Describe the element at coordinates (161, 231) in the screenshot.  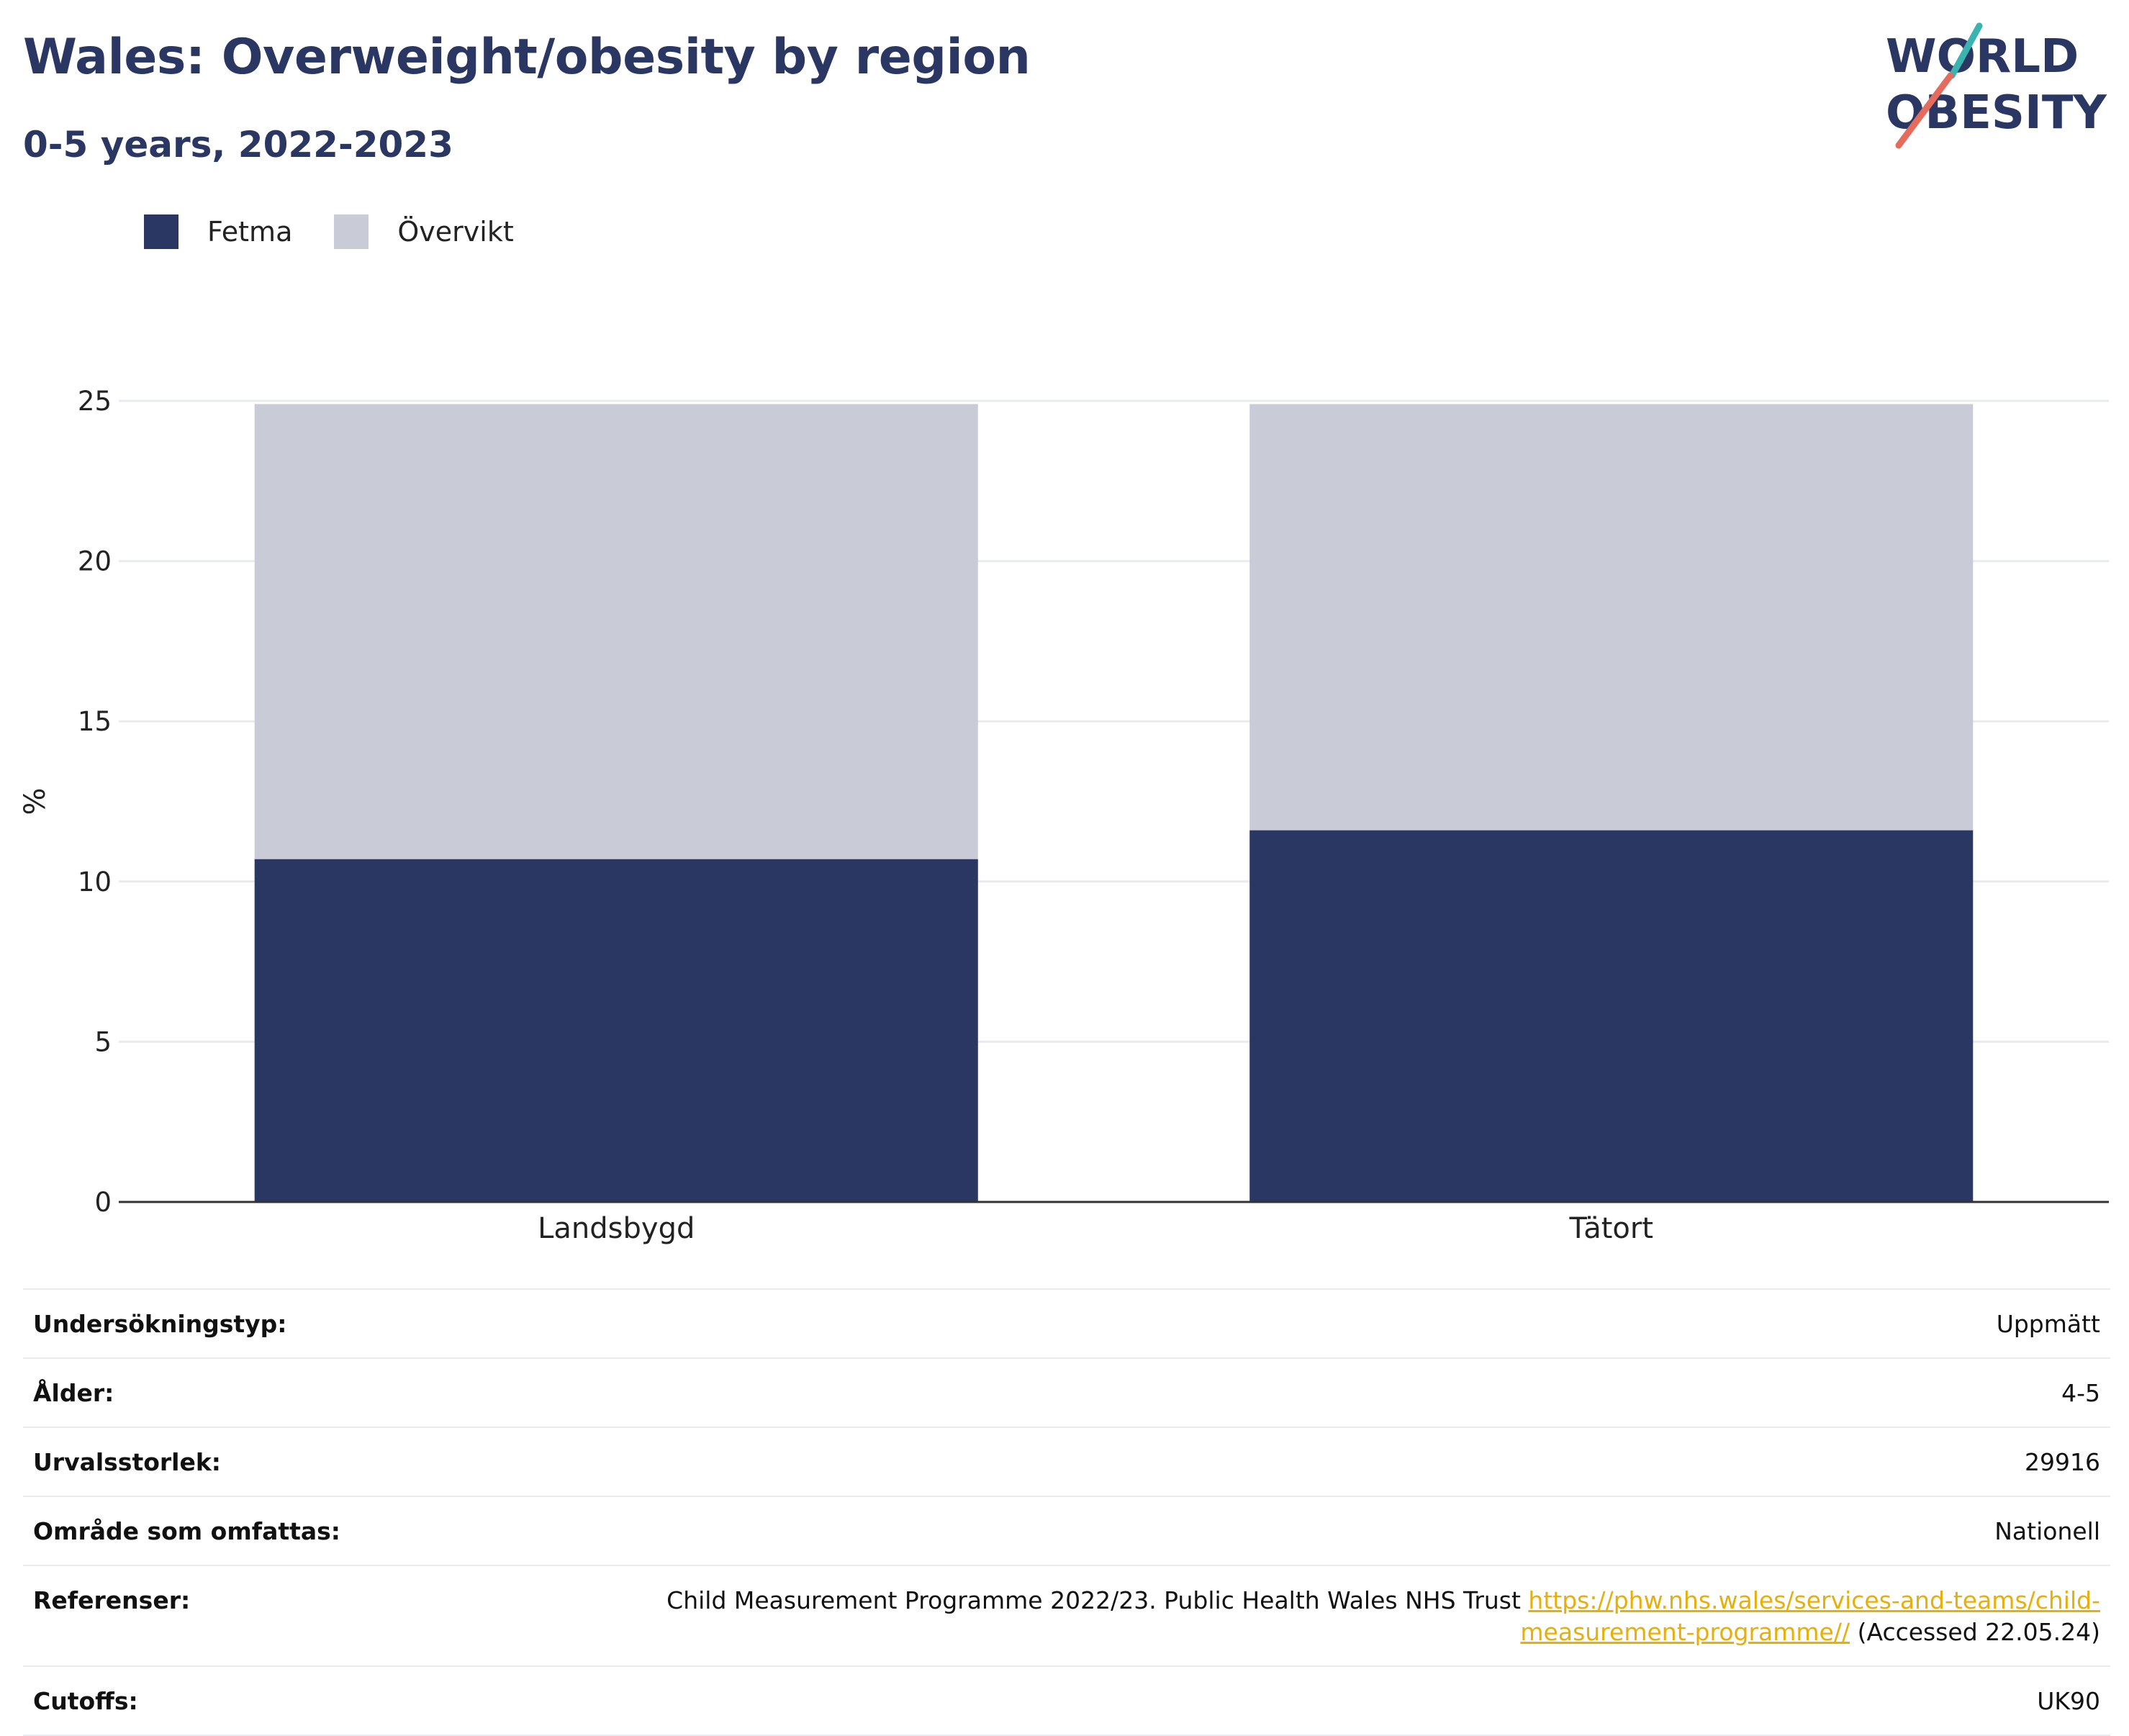
I see `legend-swatch-fetma` at that location.